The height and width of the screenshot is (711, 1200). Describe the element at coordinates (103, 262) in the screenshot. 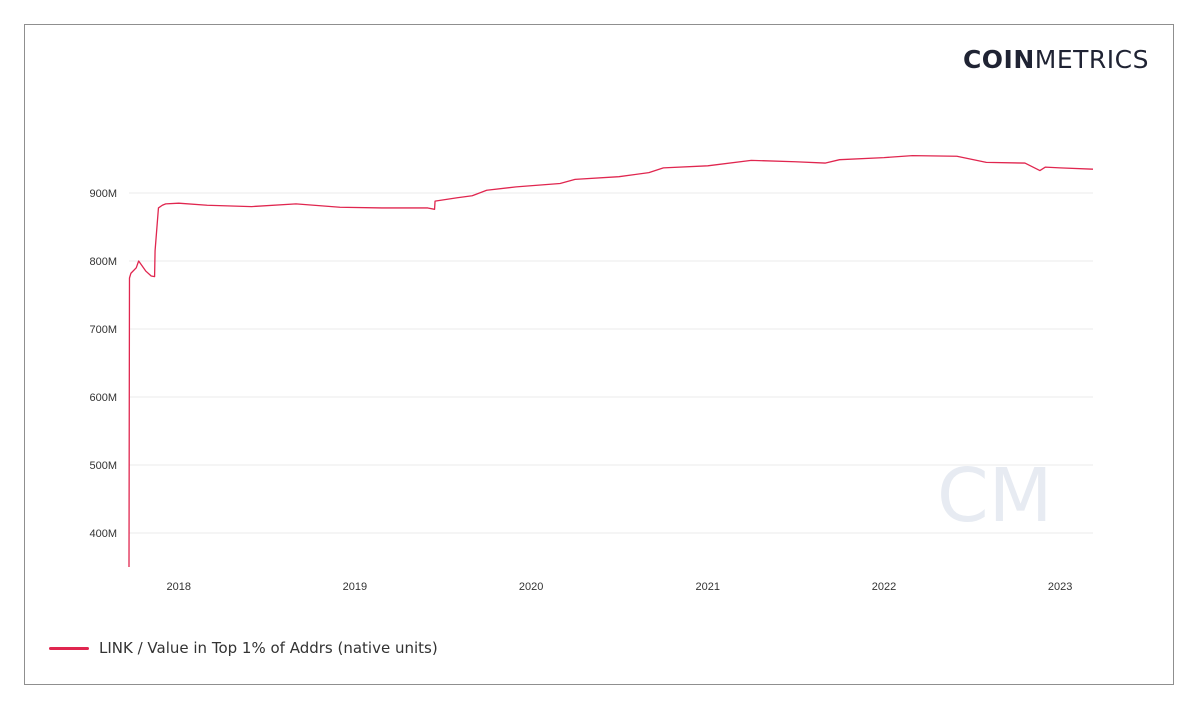

I see `y-tick-label: 800M` at that location.